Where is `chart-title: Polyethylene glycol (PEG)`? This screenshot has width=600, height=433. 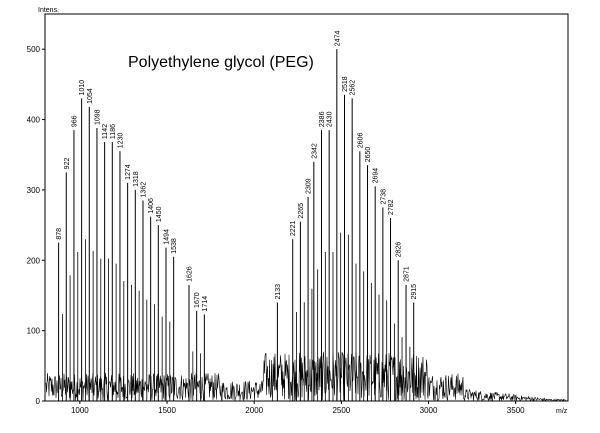
chart-title: Polyethylene glycol (PEG) is located at coordinates (221, 62).